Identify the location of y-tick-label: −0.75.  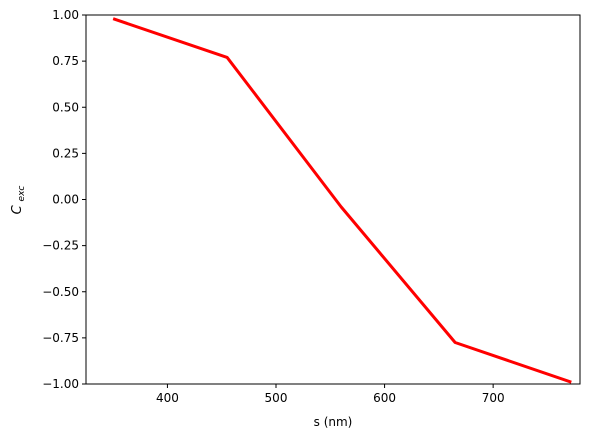
(60, 338).